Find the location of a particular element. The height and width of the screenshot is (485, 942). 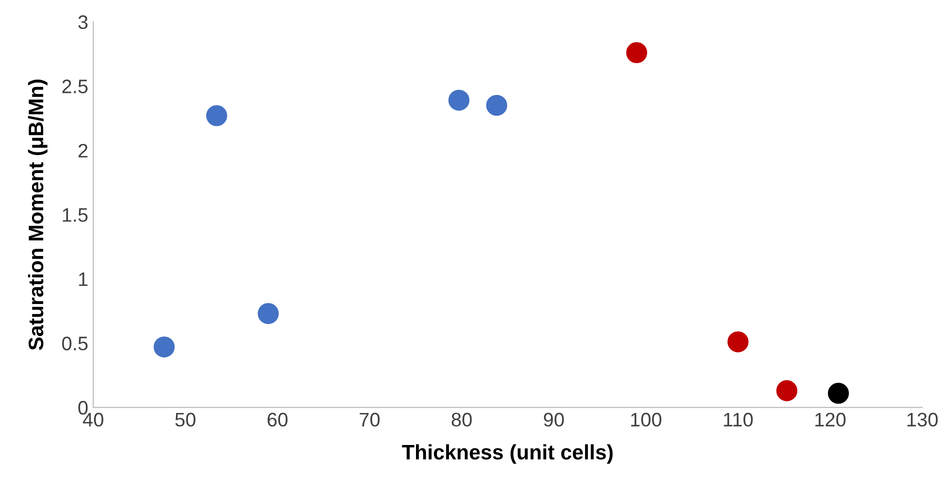

x-tick-label: 40 is located at coordinates (93, 419).